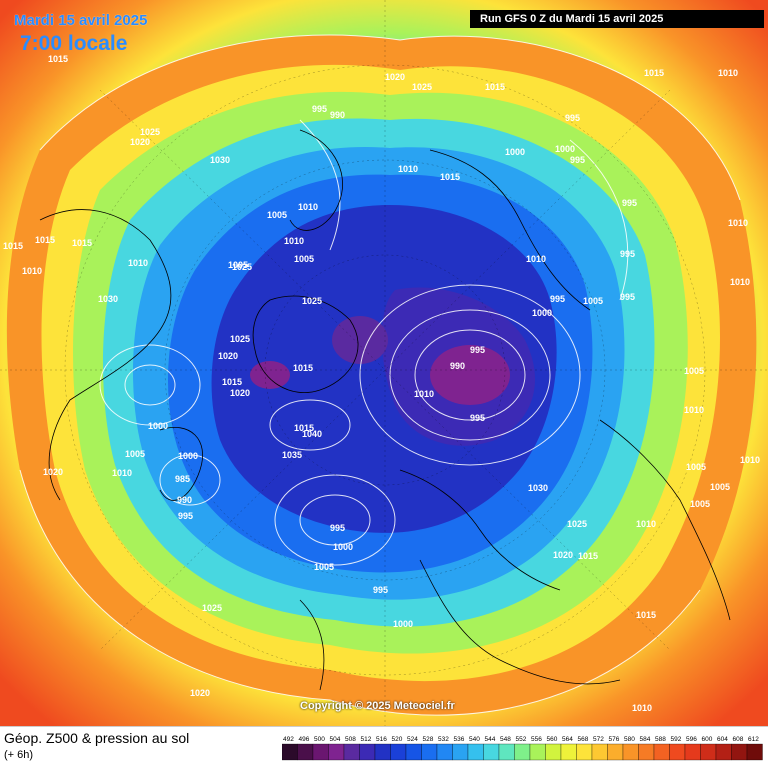 This screenshot has height=768, width=768. I want to click on legend-tick-label: 612, so click(753, 739).